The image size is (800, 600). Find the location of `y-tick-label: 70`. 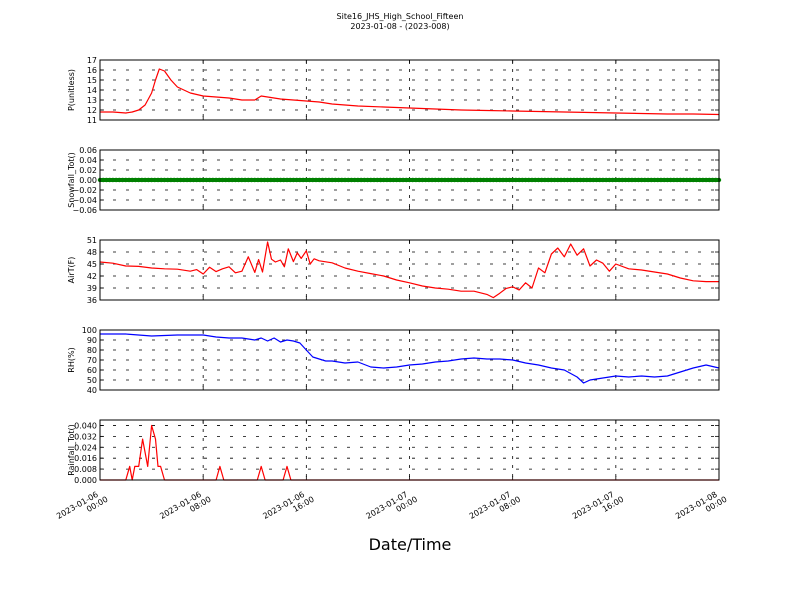

y-tick-label: 70 is located at coordinates (92, 360).